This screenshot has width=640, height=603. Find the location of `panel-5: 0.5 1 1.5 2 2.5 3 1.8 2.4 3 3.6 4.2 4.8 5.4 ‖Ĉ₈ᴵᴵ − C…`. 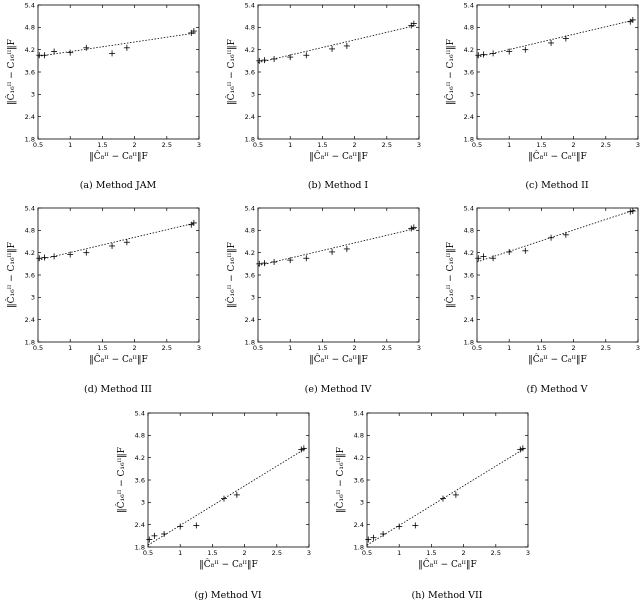

panel-5: 0.5 1 1.5 2 2.5 3 1.8 2.4 3 3.6 4.2 4.8 5.4 ‖Ĉ₈ᴵᴵ − C… is located at coordinates (323, 299).